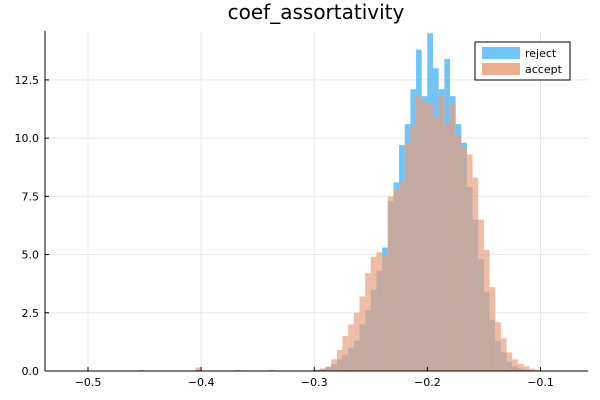 Image resolution: width=600 pixels, height=400 pixels. I want to click on y-tick-label: 2.5, so click(31, 313).